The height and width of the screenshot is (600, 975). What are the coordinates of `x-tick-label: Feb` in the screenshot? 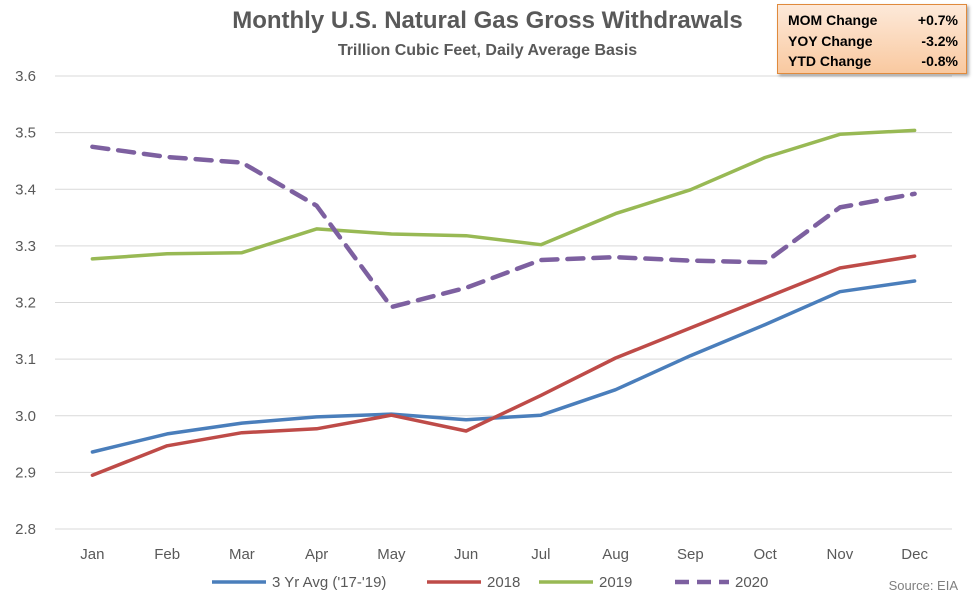 It's located at (167, 554).